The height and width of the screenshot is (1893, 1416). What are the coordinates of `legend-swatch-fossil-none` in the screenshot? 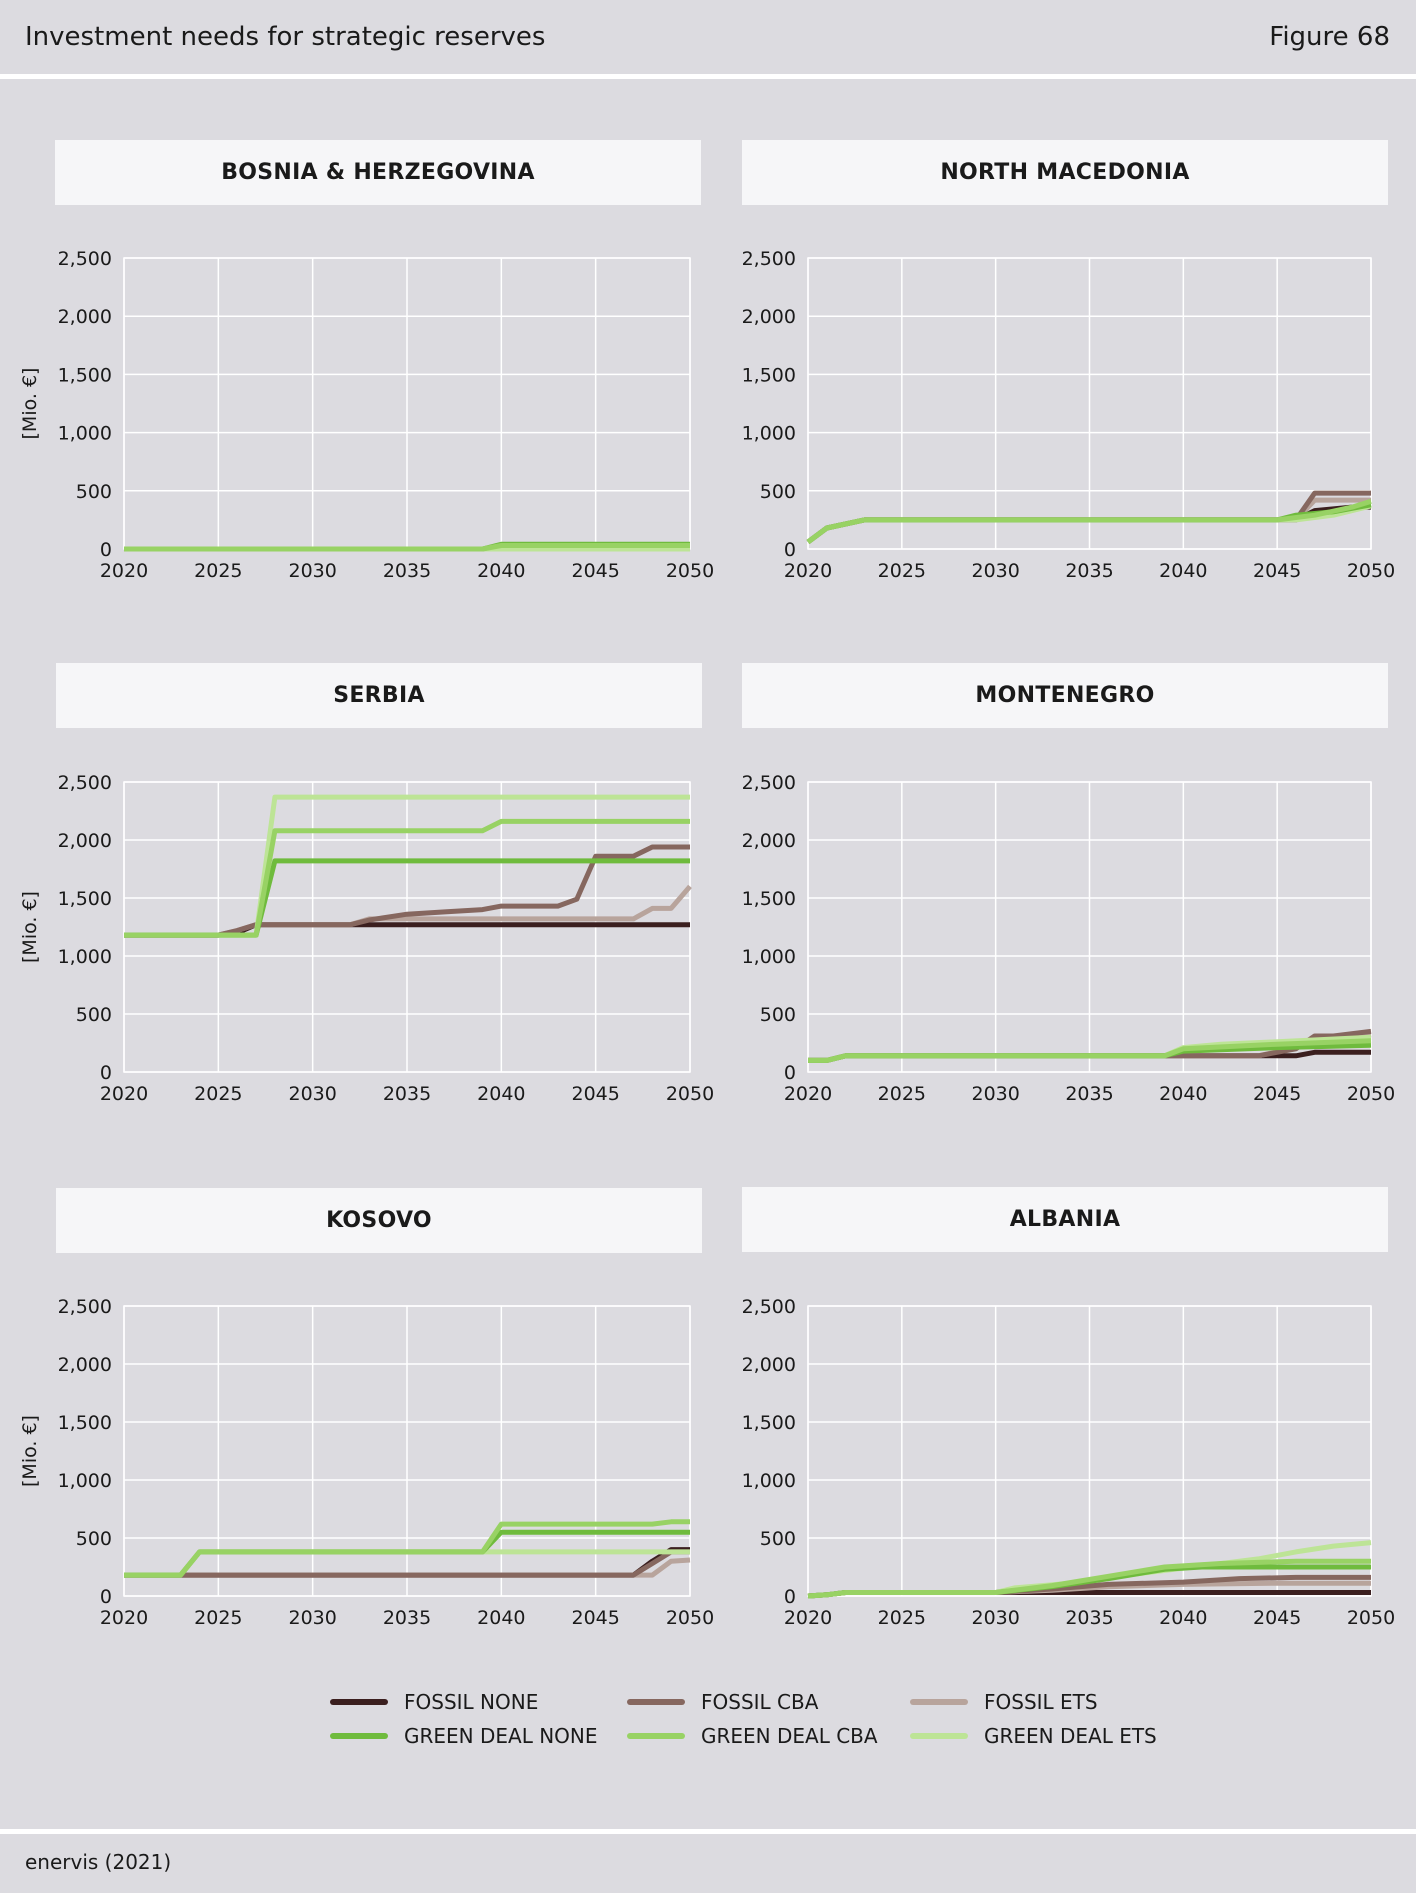 It's located at (359, 1702).